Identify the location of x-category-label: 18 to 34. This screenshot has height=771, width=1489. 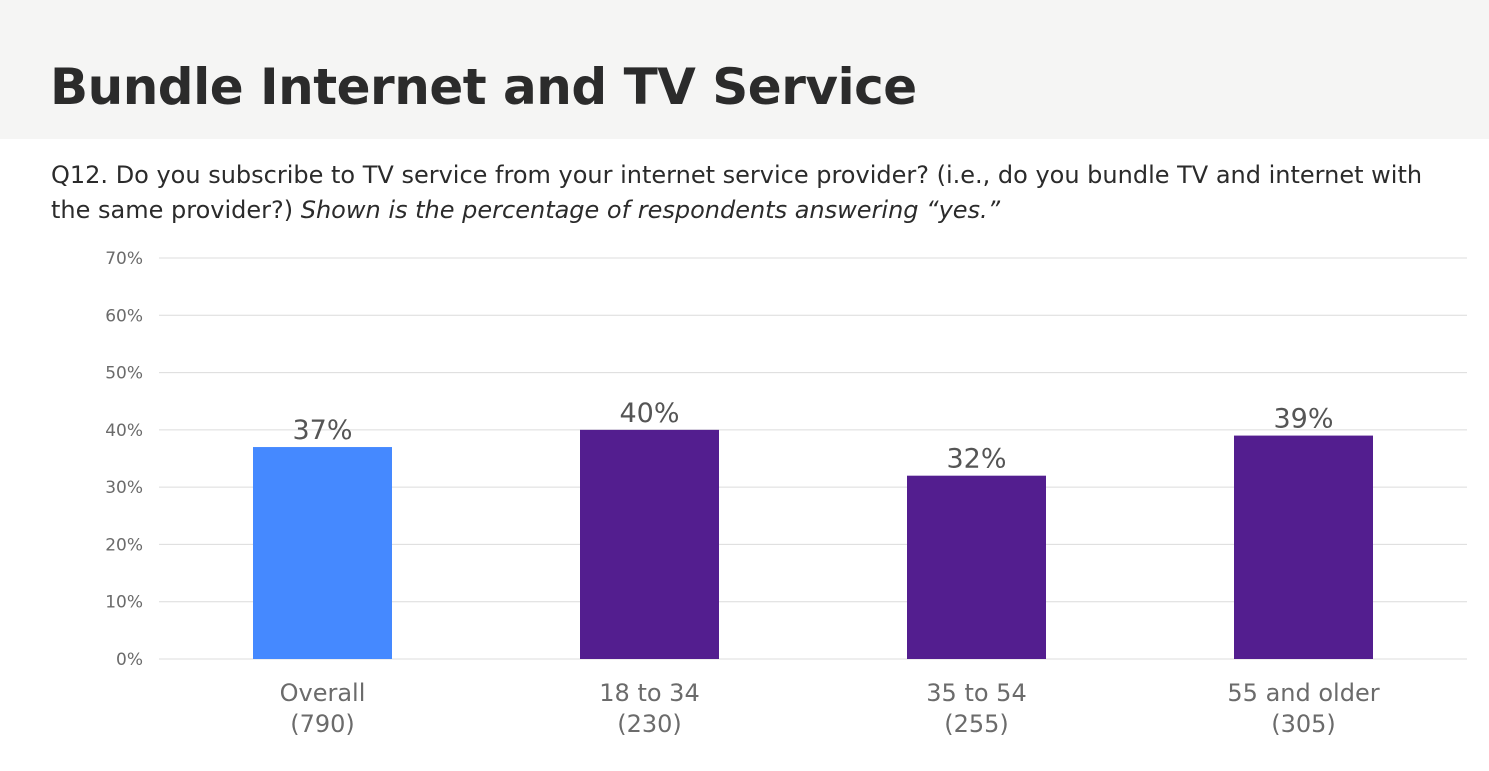
(649, 693).